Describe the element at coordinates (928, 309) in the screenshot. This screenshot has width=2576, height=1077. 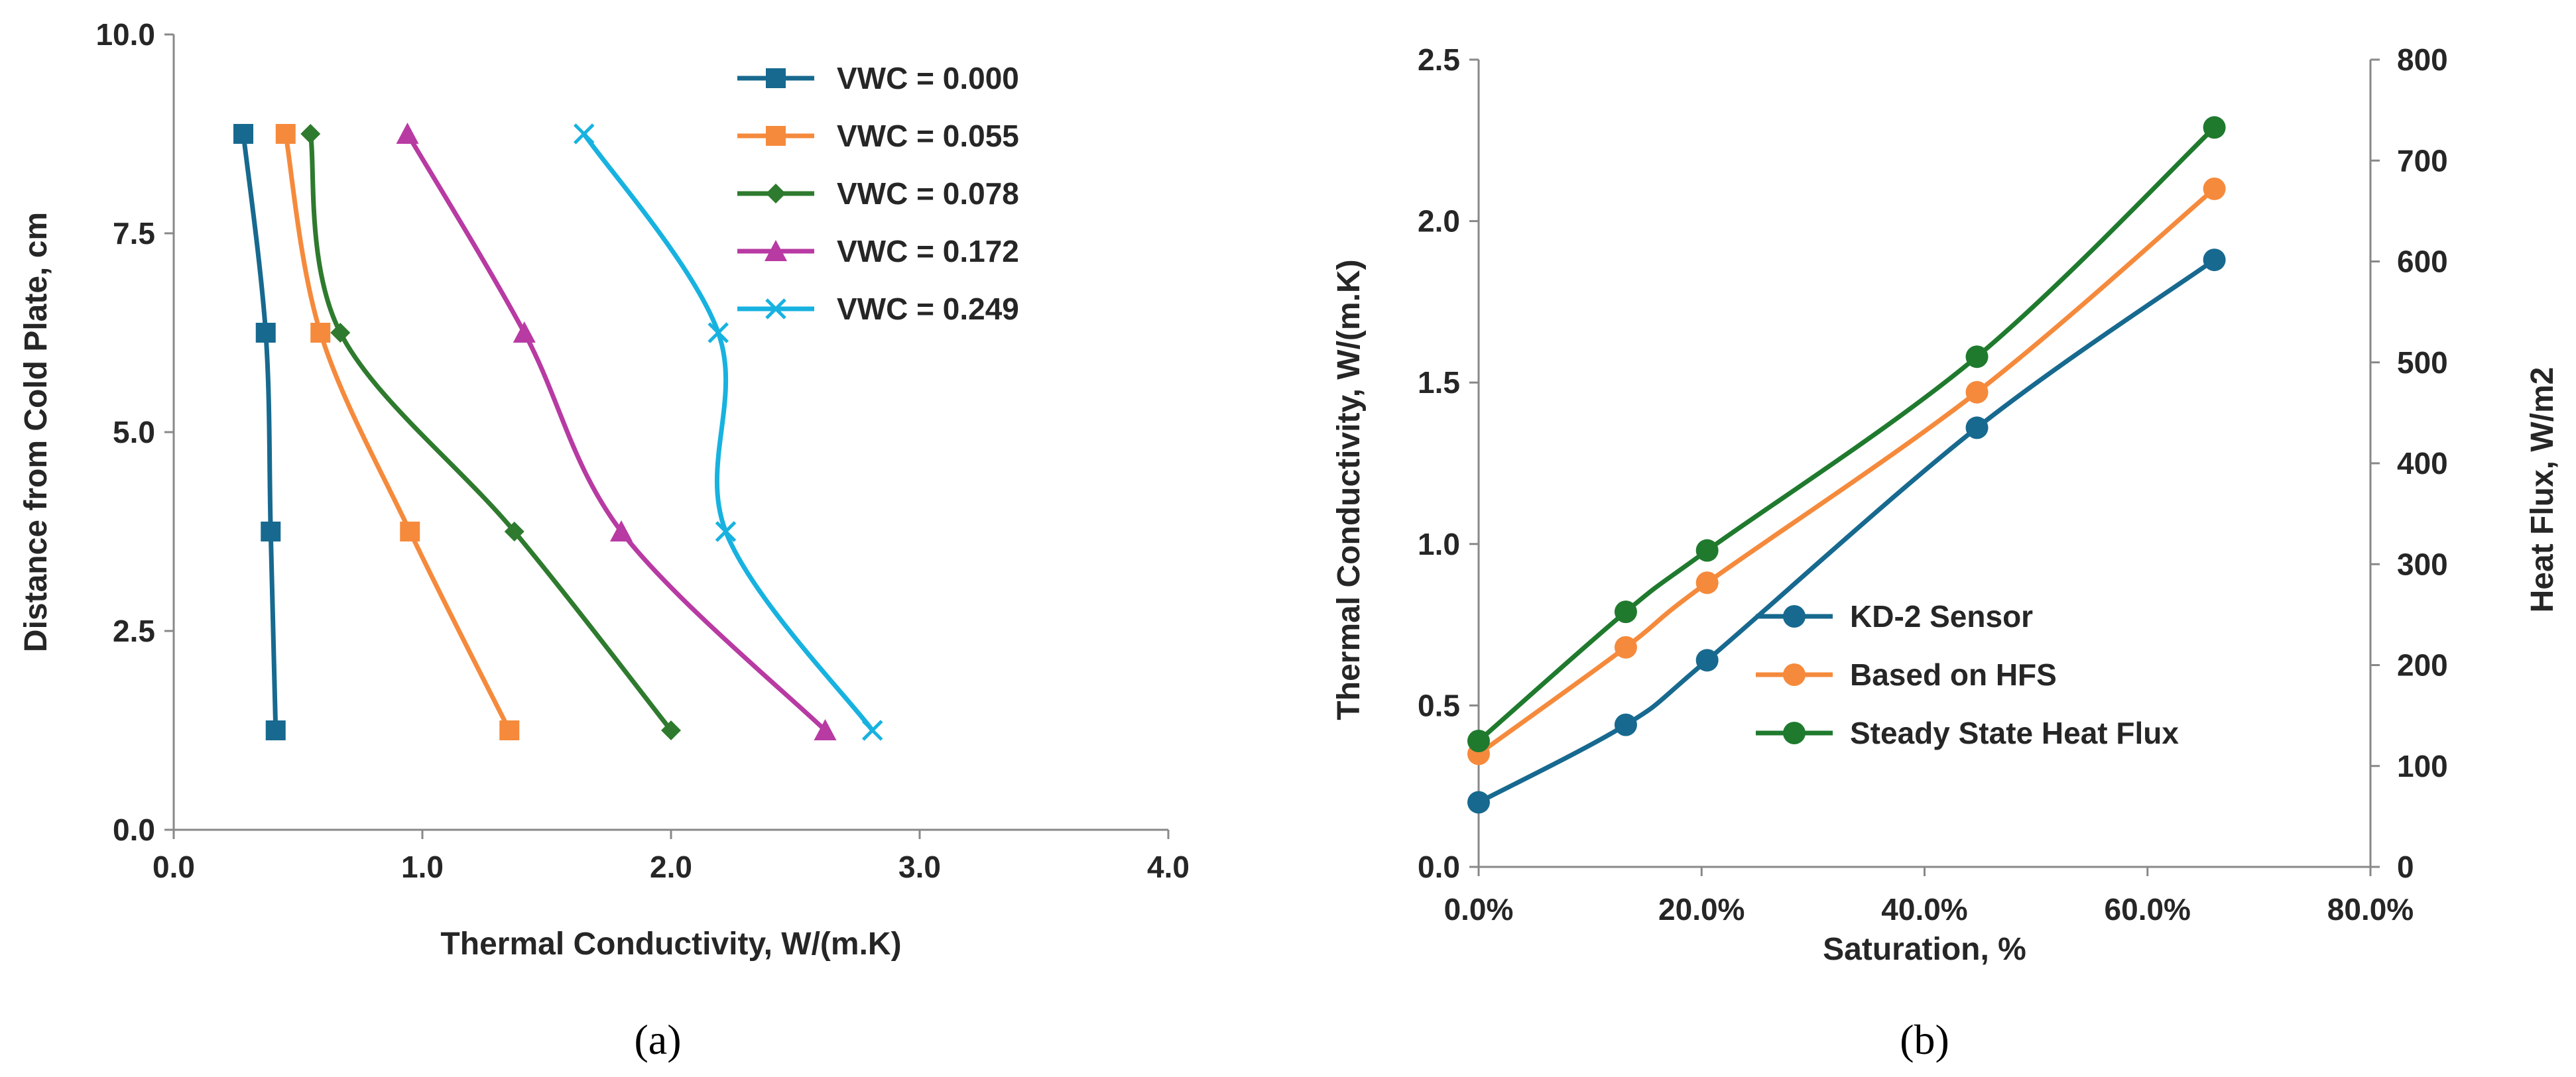
I see `legend-label: VWC = 0.249` at that location.